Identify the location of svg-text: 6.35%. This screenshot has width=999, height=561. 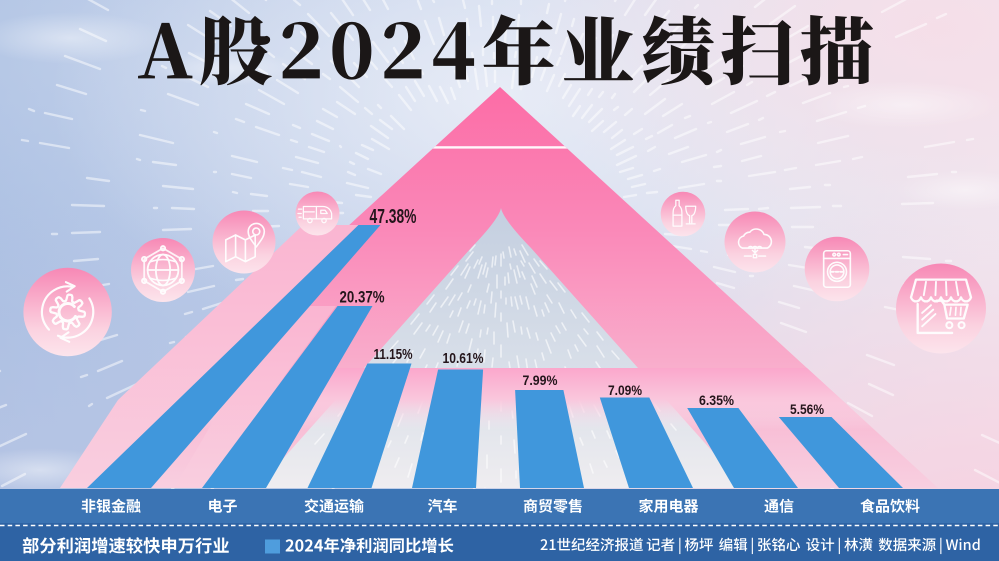
(716, 400).